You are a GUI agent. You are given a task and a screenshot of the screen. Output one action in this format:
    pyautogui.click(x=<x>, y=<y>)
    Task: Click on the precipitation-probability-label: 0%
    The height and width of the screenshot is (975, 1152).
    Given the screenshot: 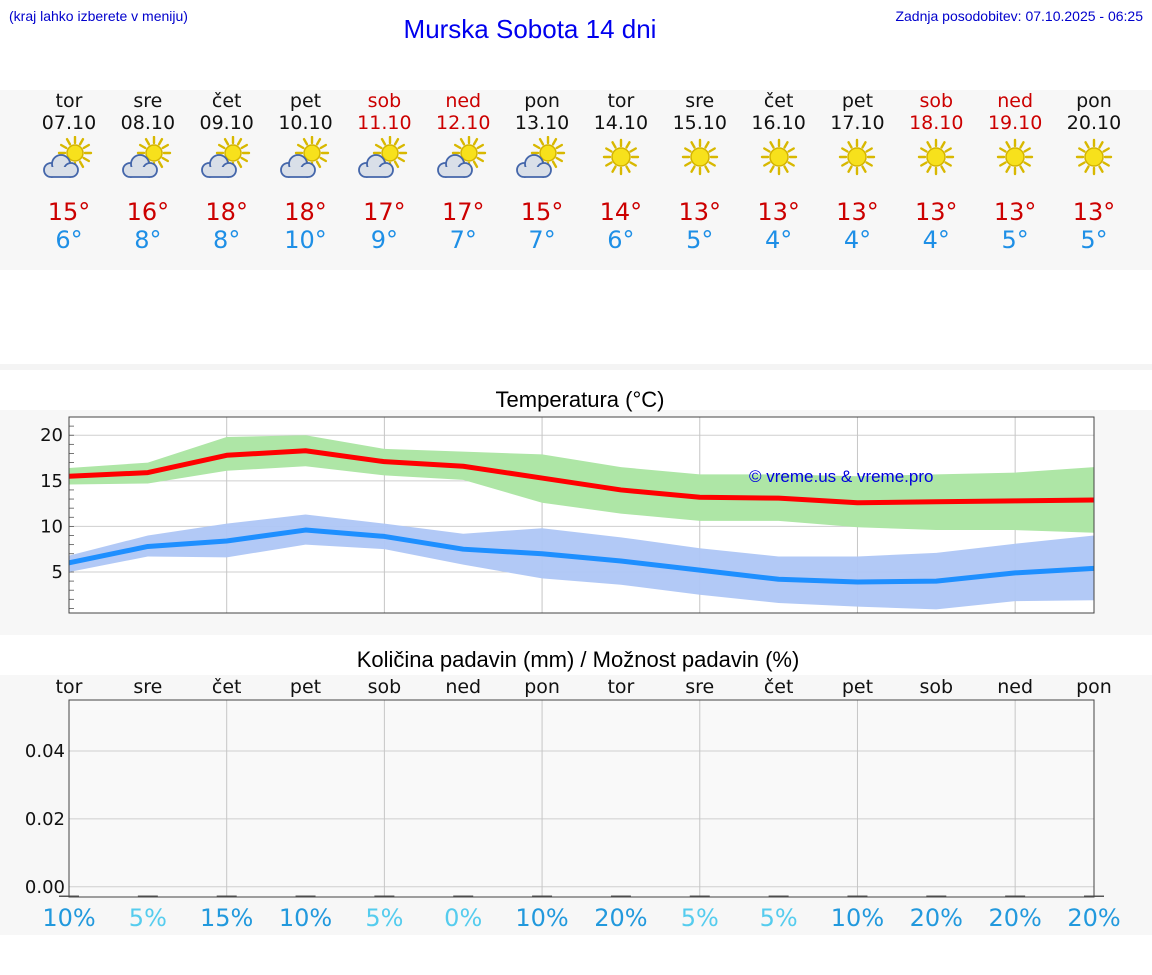 What is the action you would take?
    pyautogui.click(x=463, y=918)
    